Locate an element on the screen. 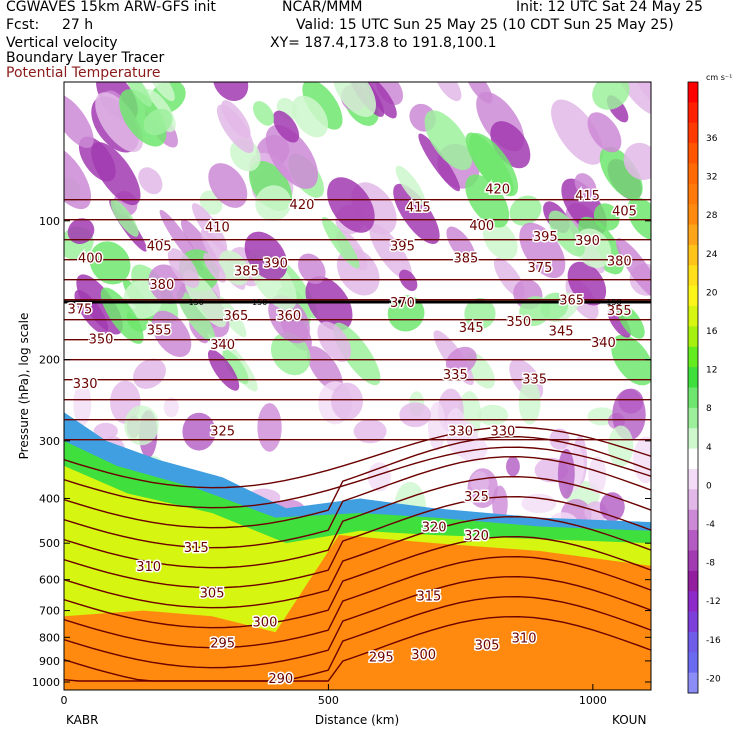 The height and width of the screenshot is (740, 740). y-tick-label: 300 is located at coordinates (49, 441).